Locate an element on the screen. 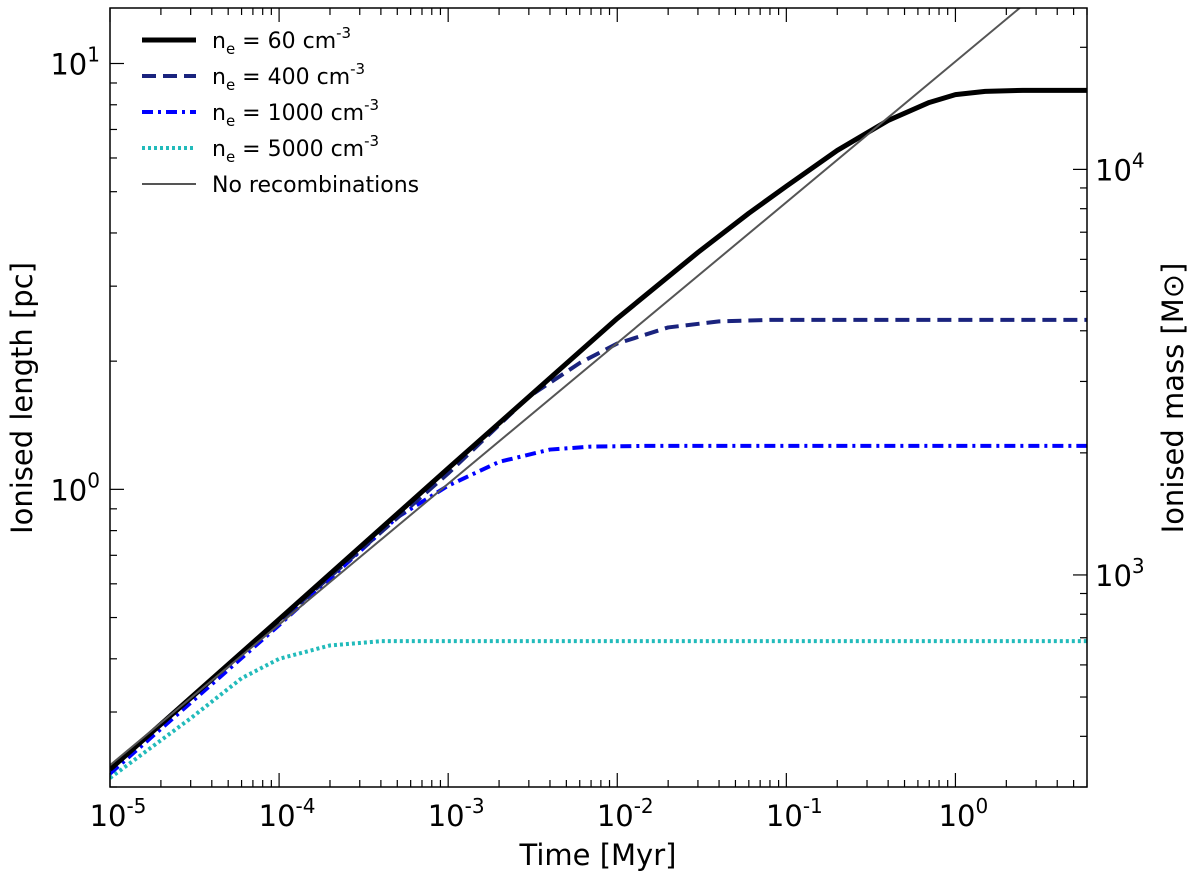 This screenshot has width=1200, height=879. x-tick-label: 10⁻³ is located at coordinates (456, 813).